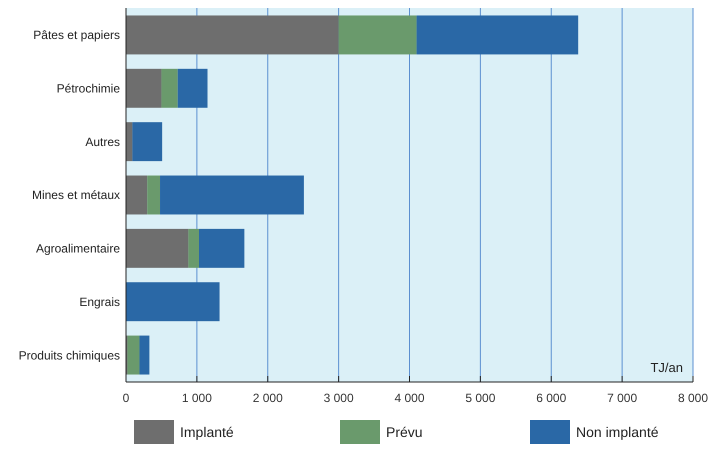  Describe the element at coordinates (99, 301) in the screenshot. I see `y-tick-label: Engrais` at that location.